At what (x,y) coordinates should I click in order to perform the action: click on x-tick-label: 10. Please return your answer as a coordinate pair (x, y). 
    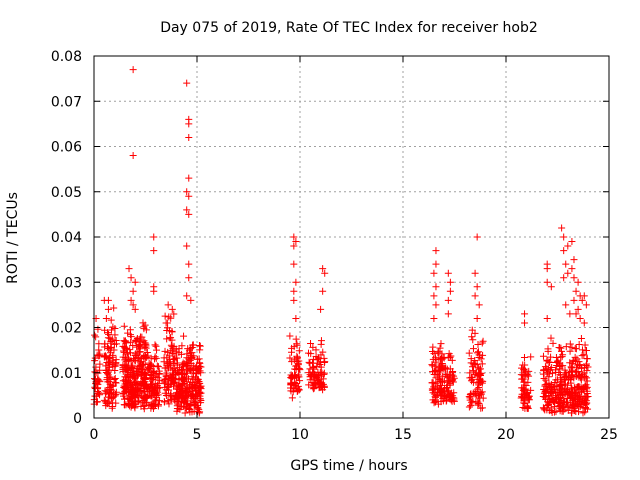
    Looking at the image, I should click on (300, 435).